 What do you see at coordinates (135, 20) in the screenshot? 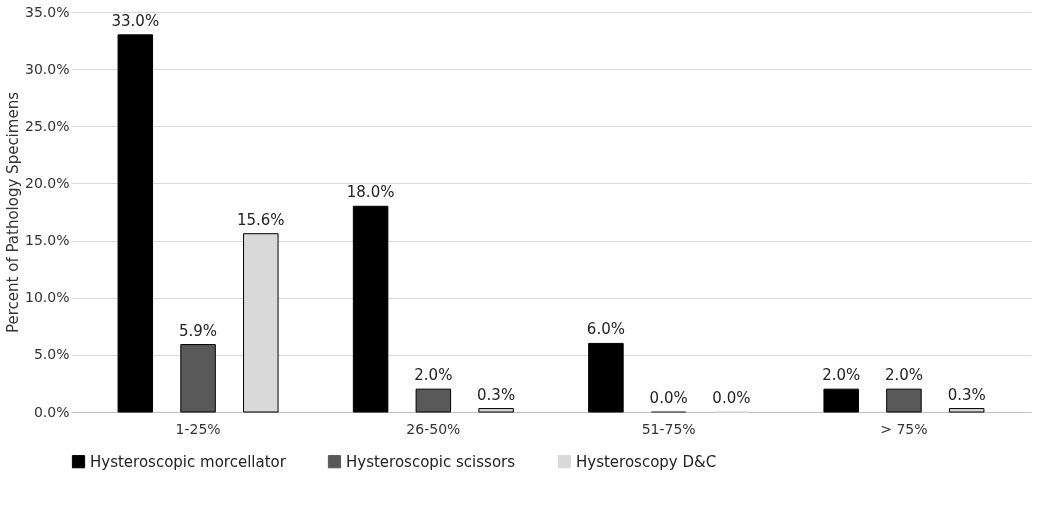
I see `data-label: 33.0%` at bounding box center [135, 20].